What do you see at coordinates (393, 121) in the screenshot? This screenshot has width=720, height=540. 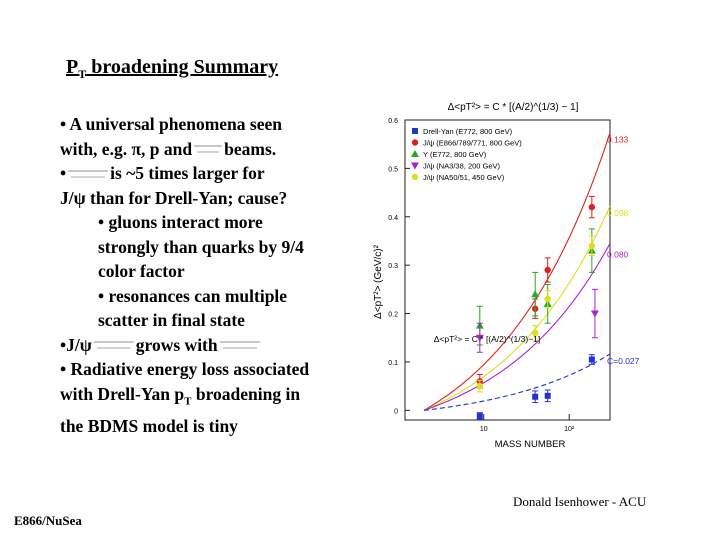 I see `y-tick-label: 0.6` at bounding box center [393, 121].